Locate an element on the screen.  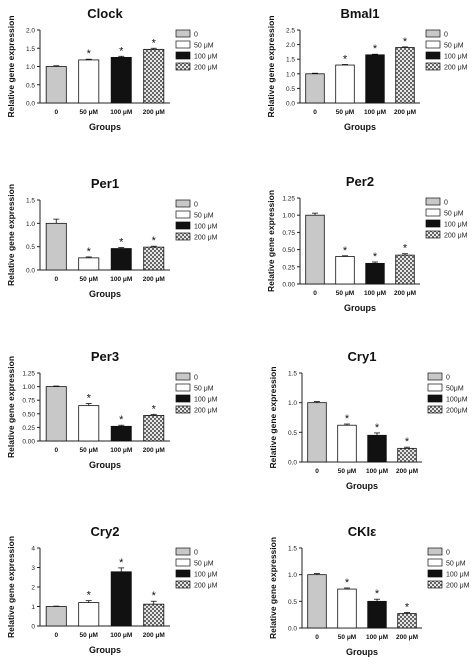
y-tick-label: 2.0 is located at coordinates (30, 31).